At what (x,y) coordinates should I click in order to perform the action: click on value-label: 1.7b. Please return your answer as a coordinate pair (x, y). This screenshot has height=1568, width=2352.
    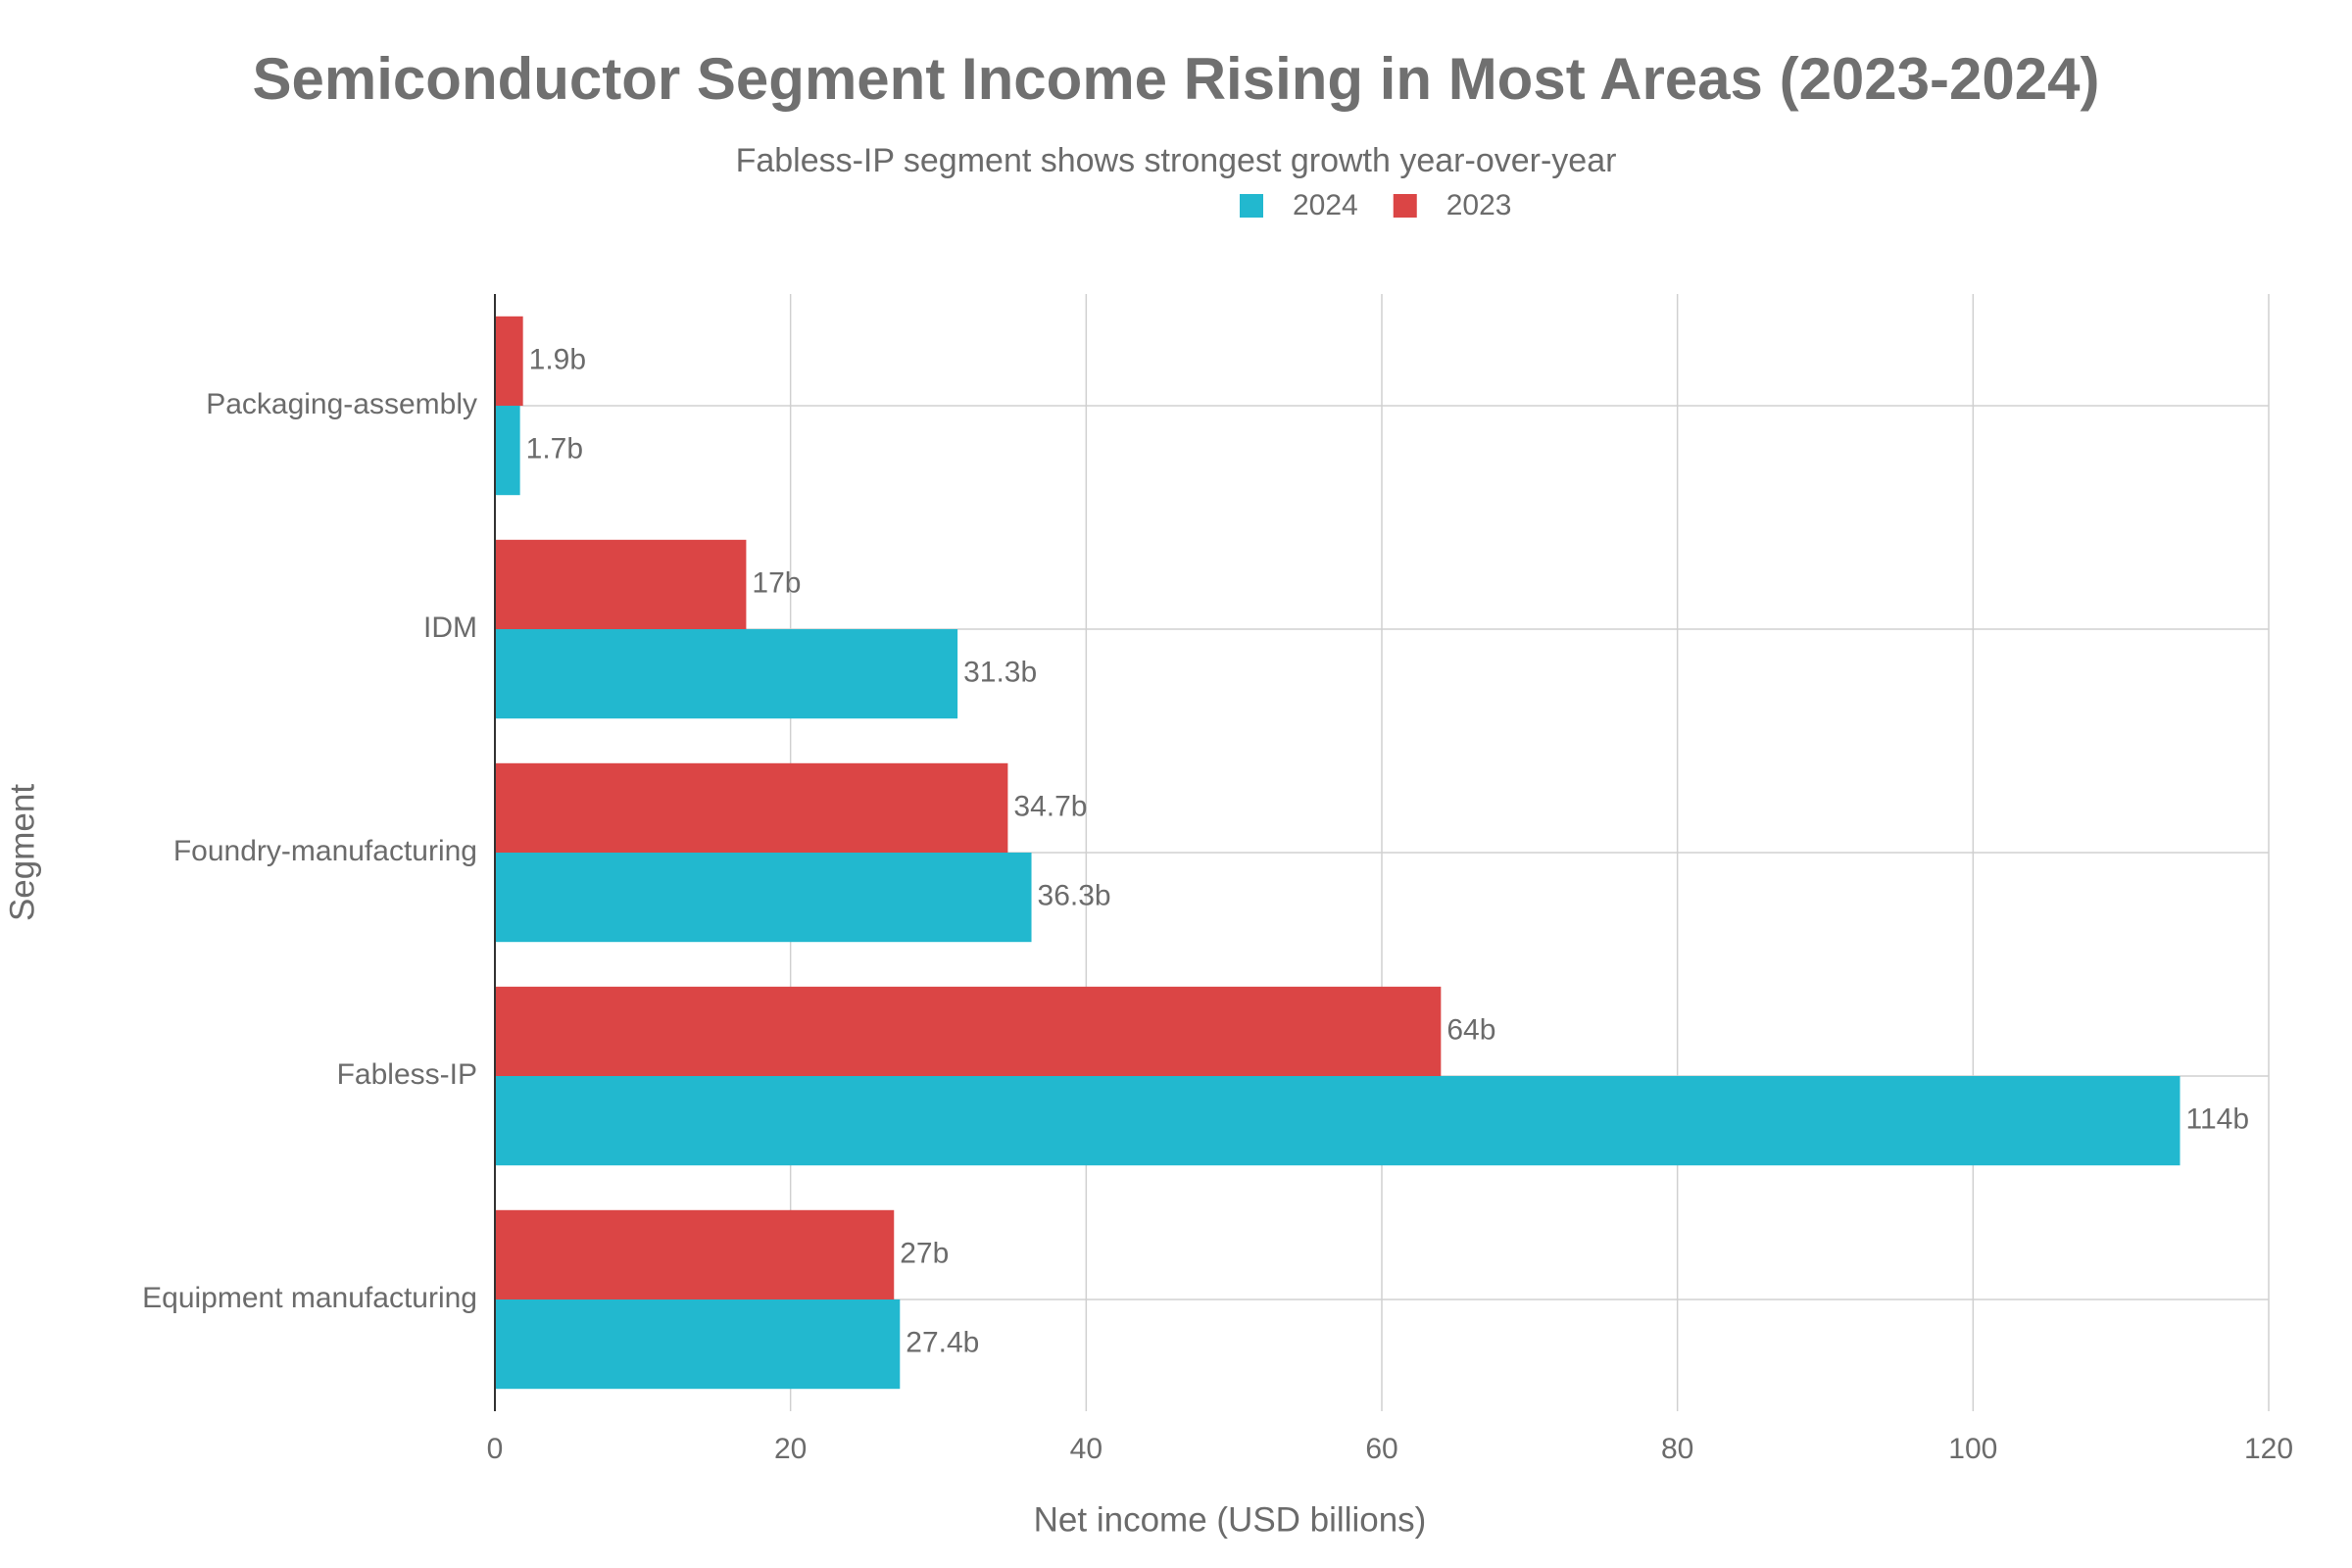
    Looking at the image, I should click on (554, 449).